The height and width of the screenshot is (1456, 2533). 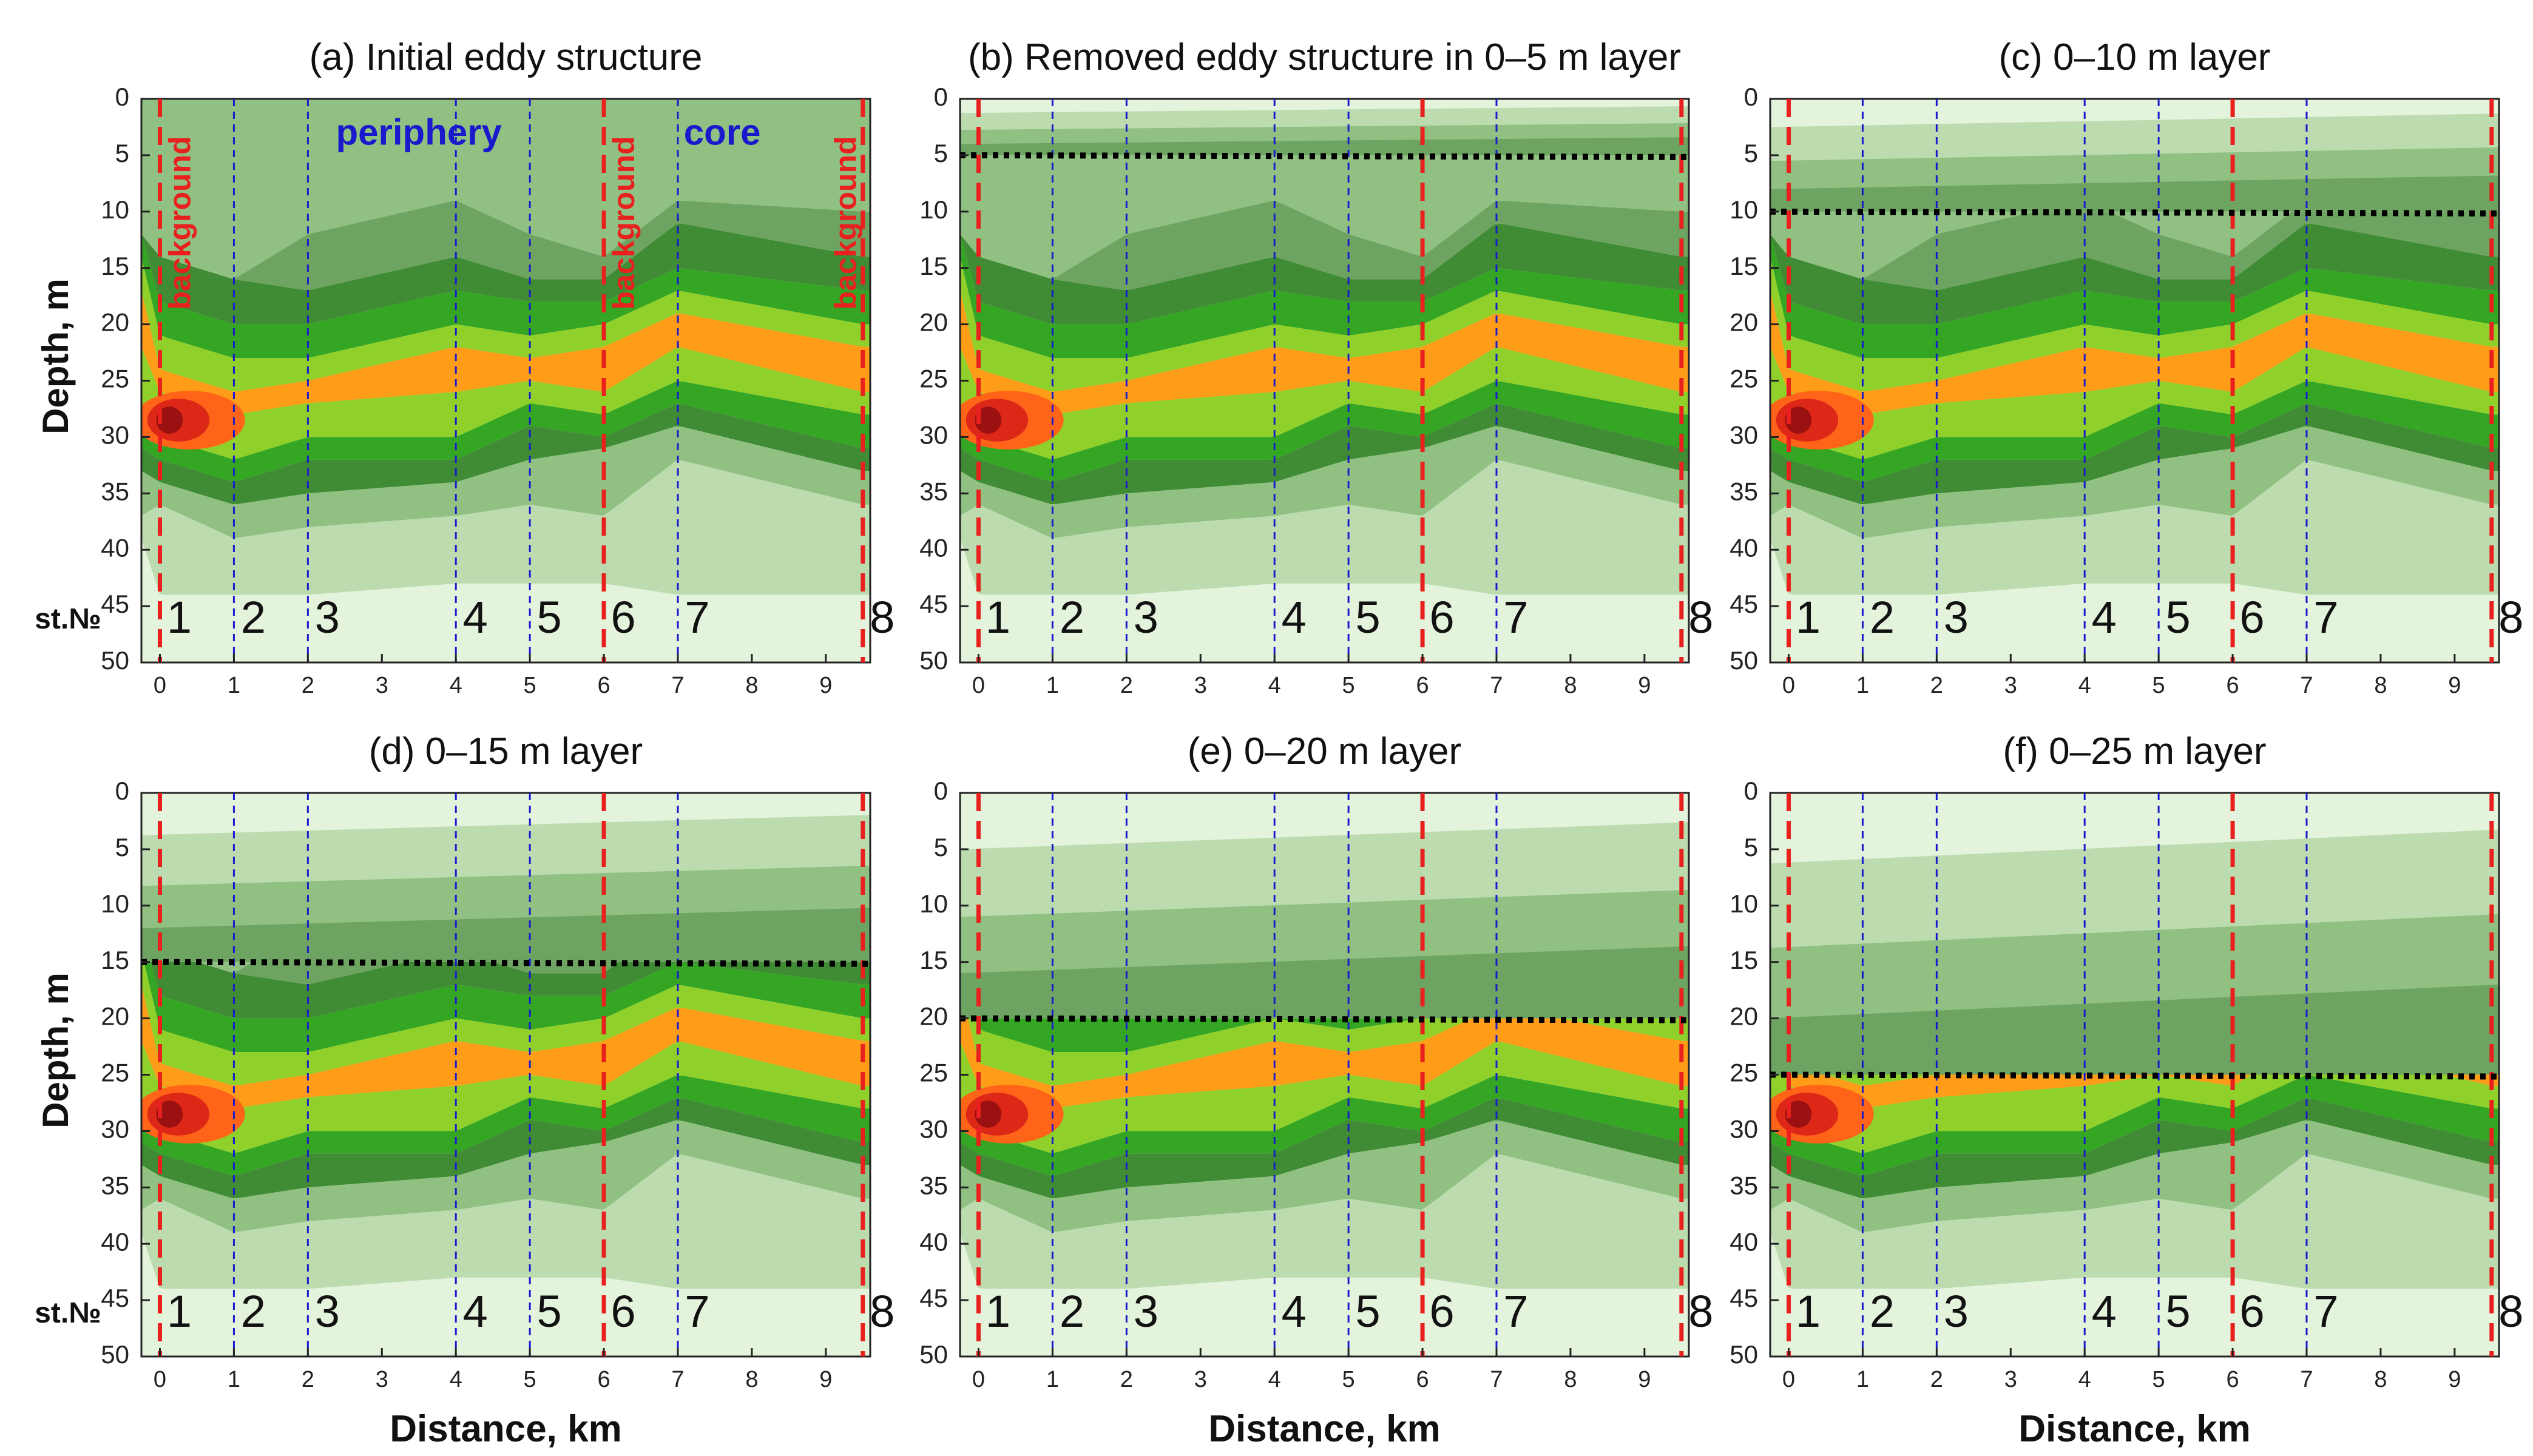 I want to click on y-tick-label: 35, so click(x=115, y=1185).